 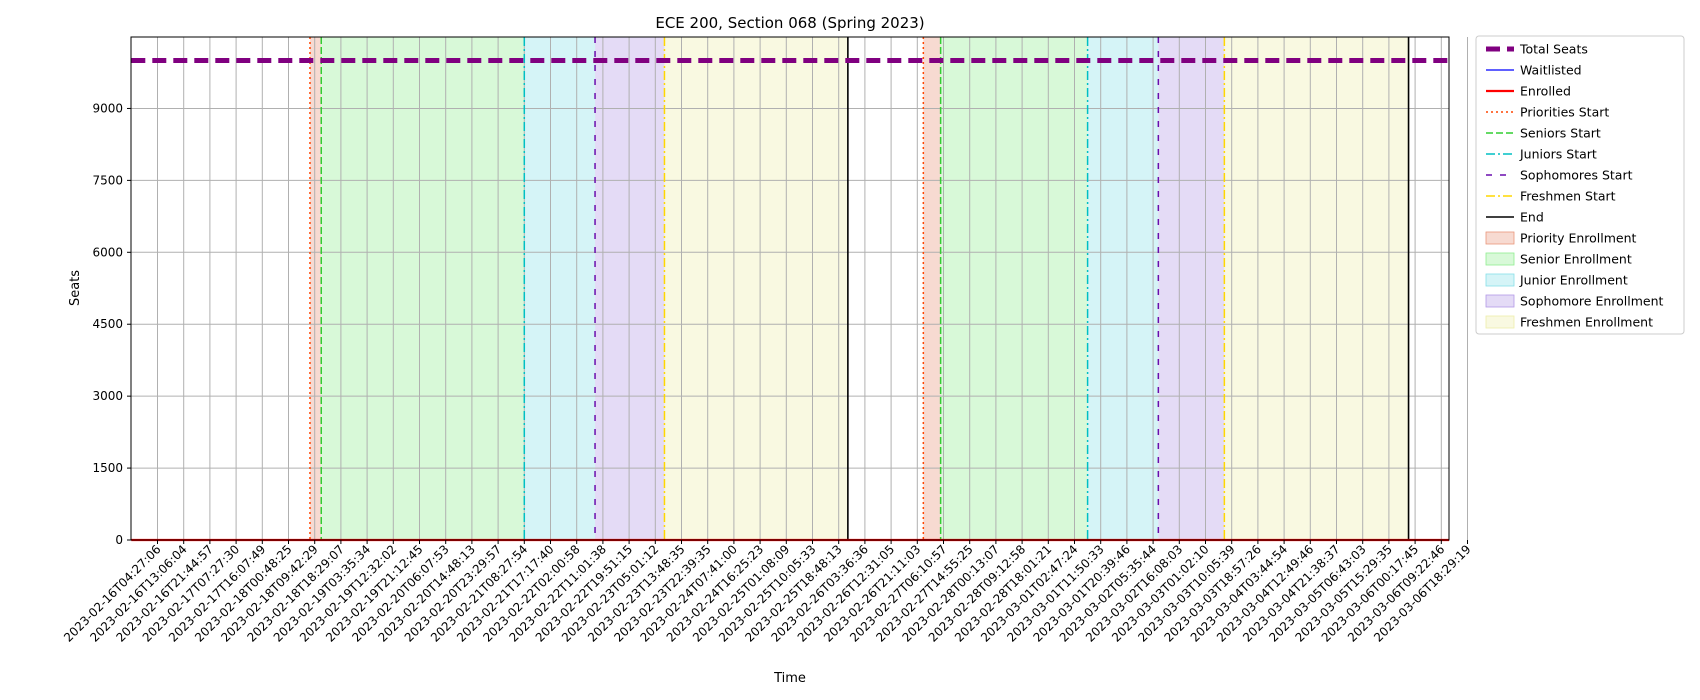 I want to click on legend-frame, so click(x=1580, y=185).